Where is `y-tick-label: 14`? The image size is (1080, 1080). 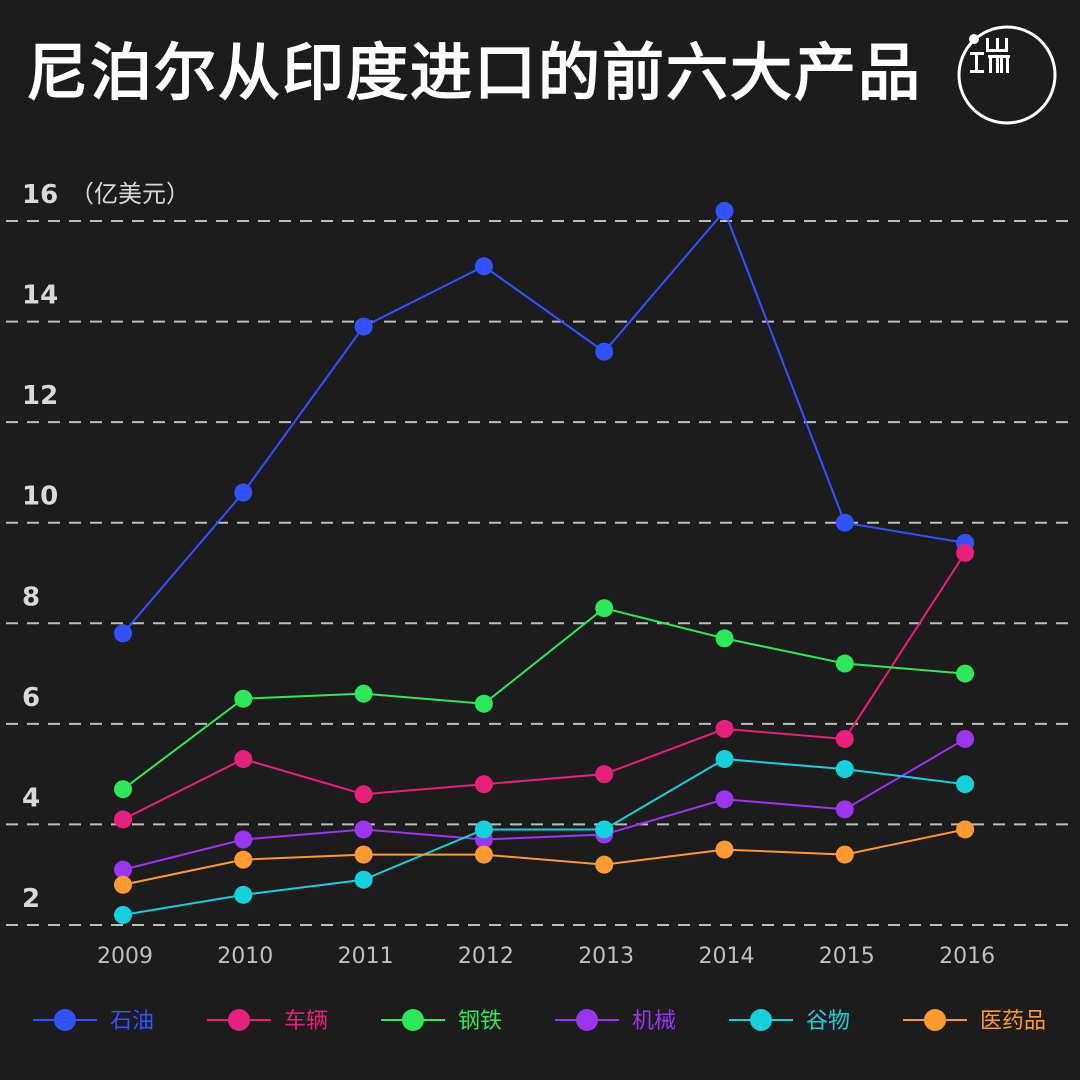
y-tick-label: 14 is located at coordinates (40, 296).